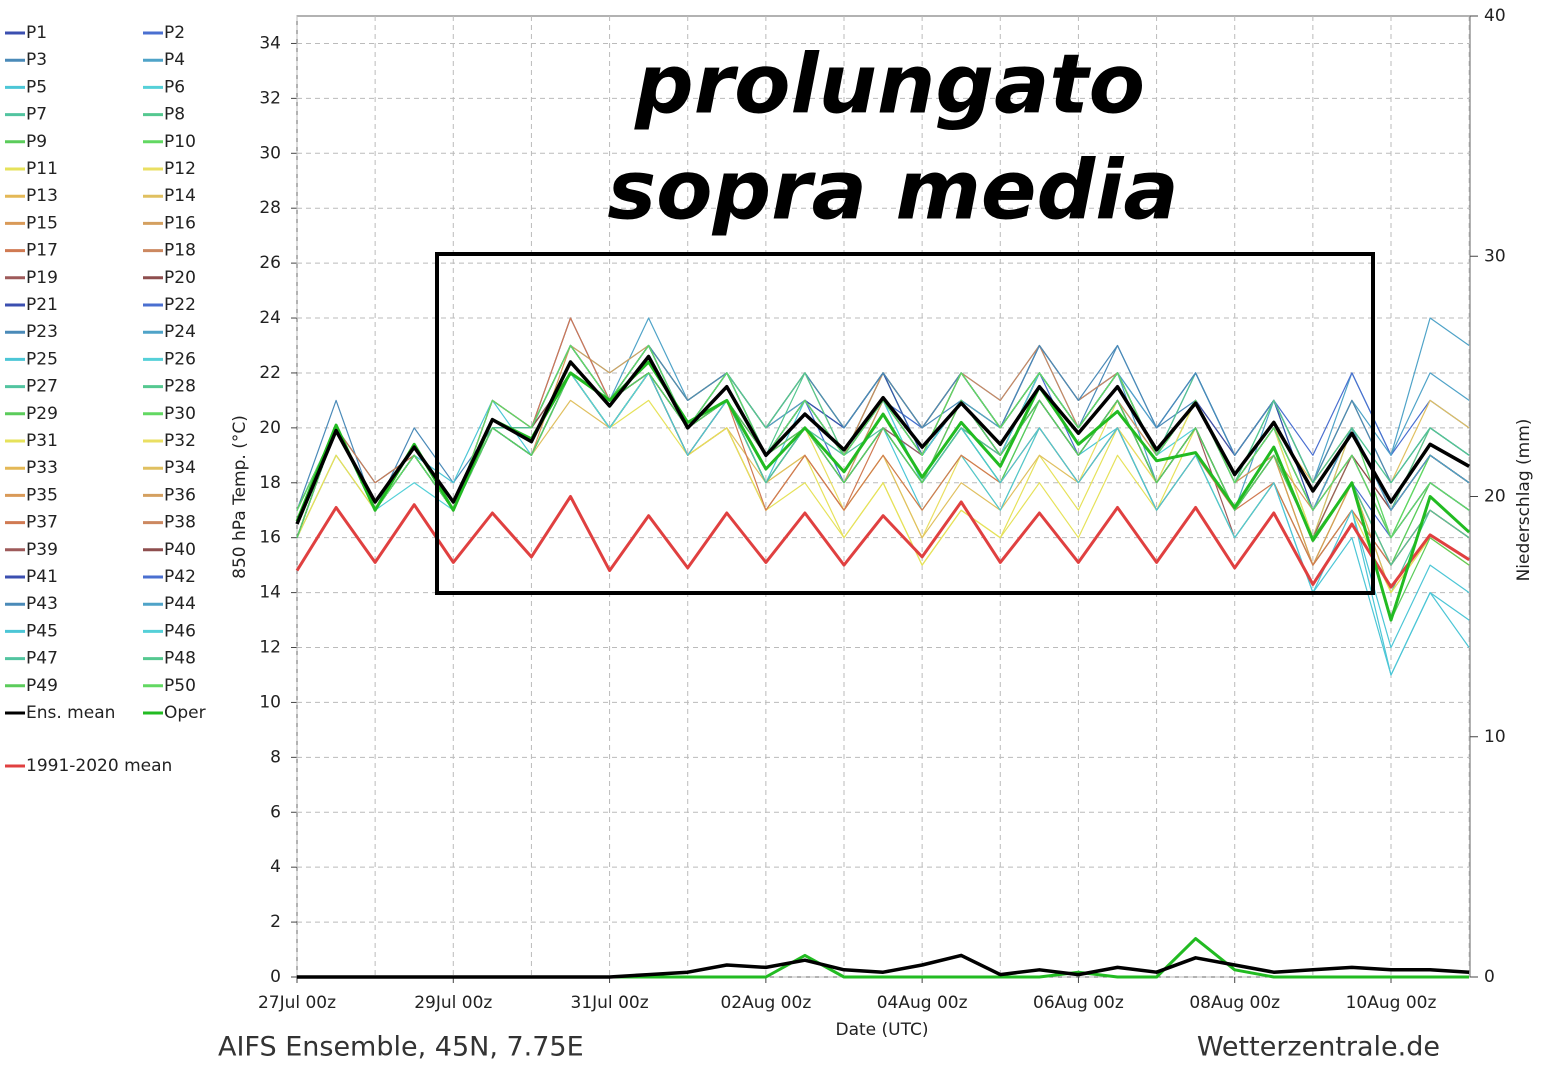  What do you see at coordinates (180, 686) in the screenshot?
I see `legend-label: P50` at bounding box center [180, 686].